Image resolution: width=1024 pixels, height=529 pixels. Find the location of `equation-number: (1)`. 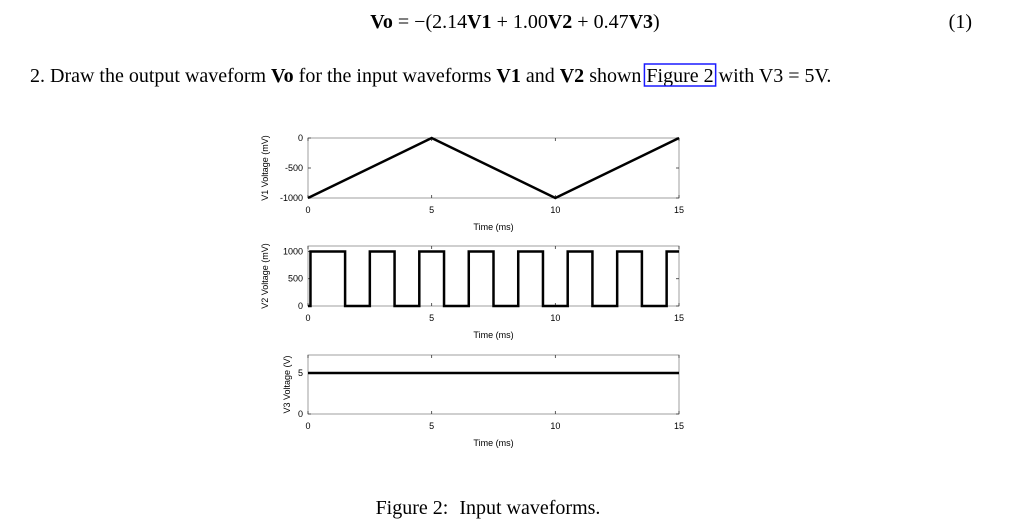

equation-number: (1) is located at coordinates (960, 22).